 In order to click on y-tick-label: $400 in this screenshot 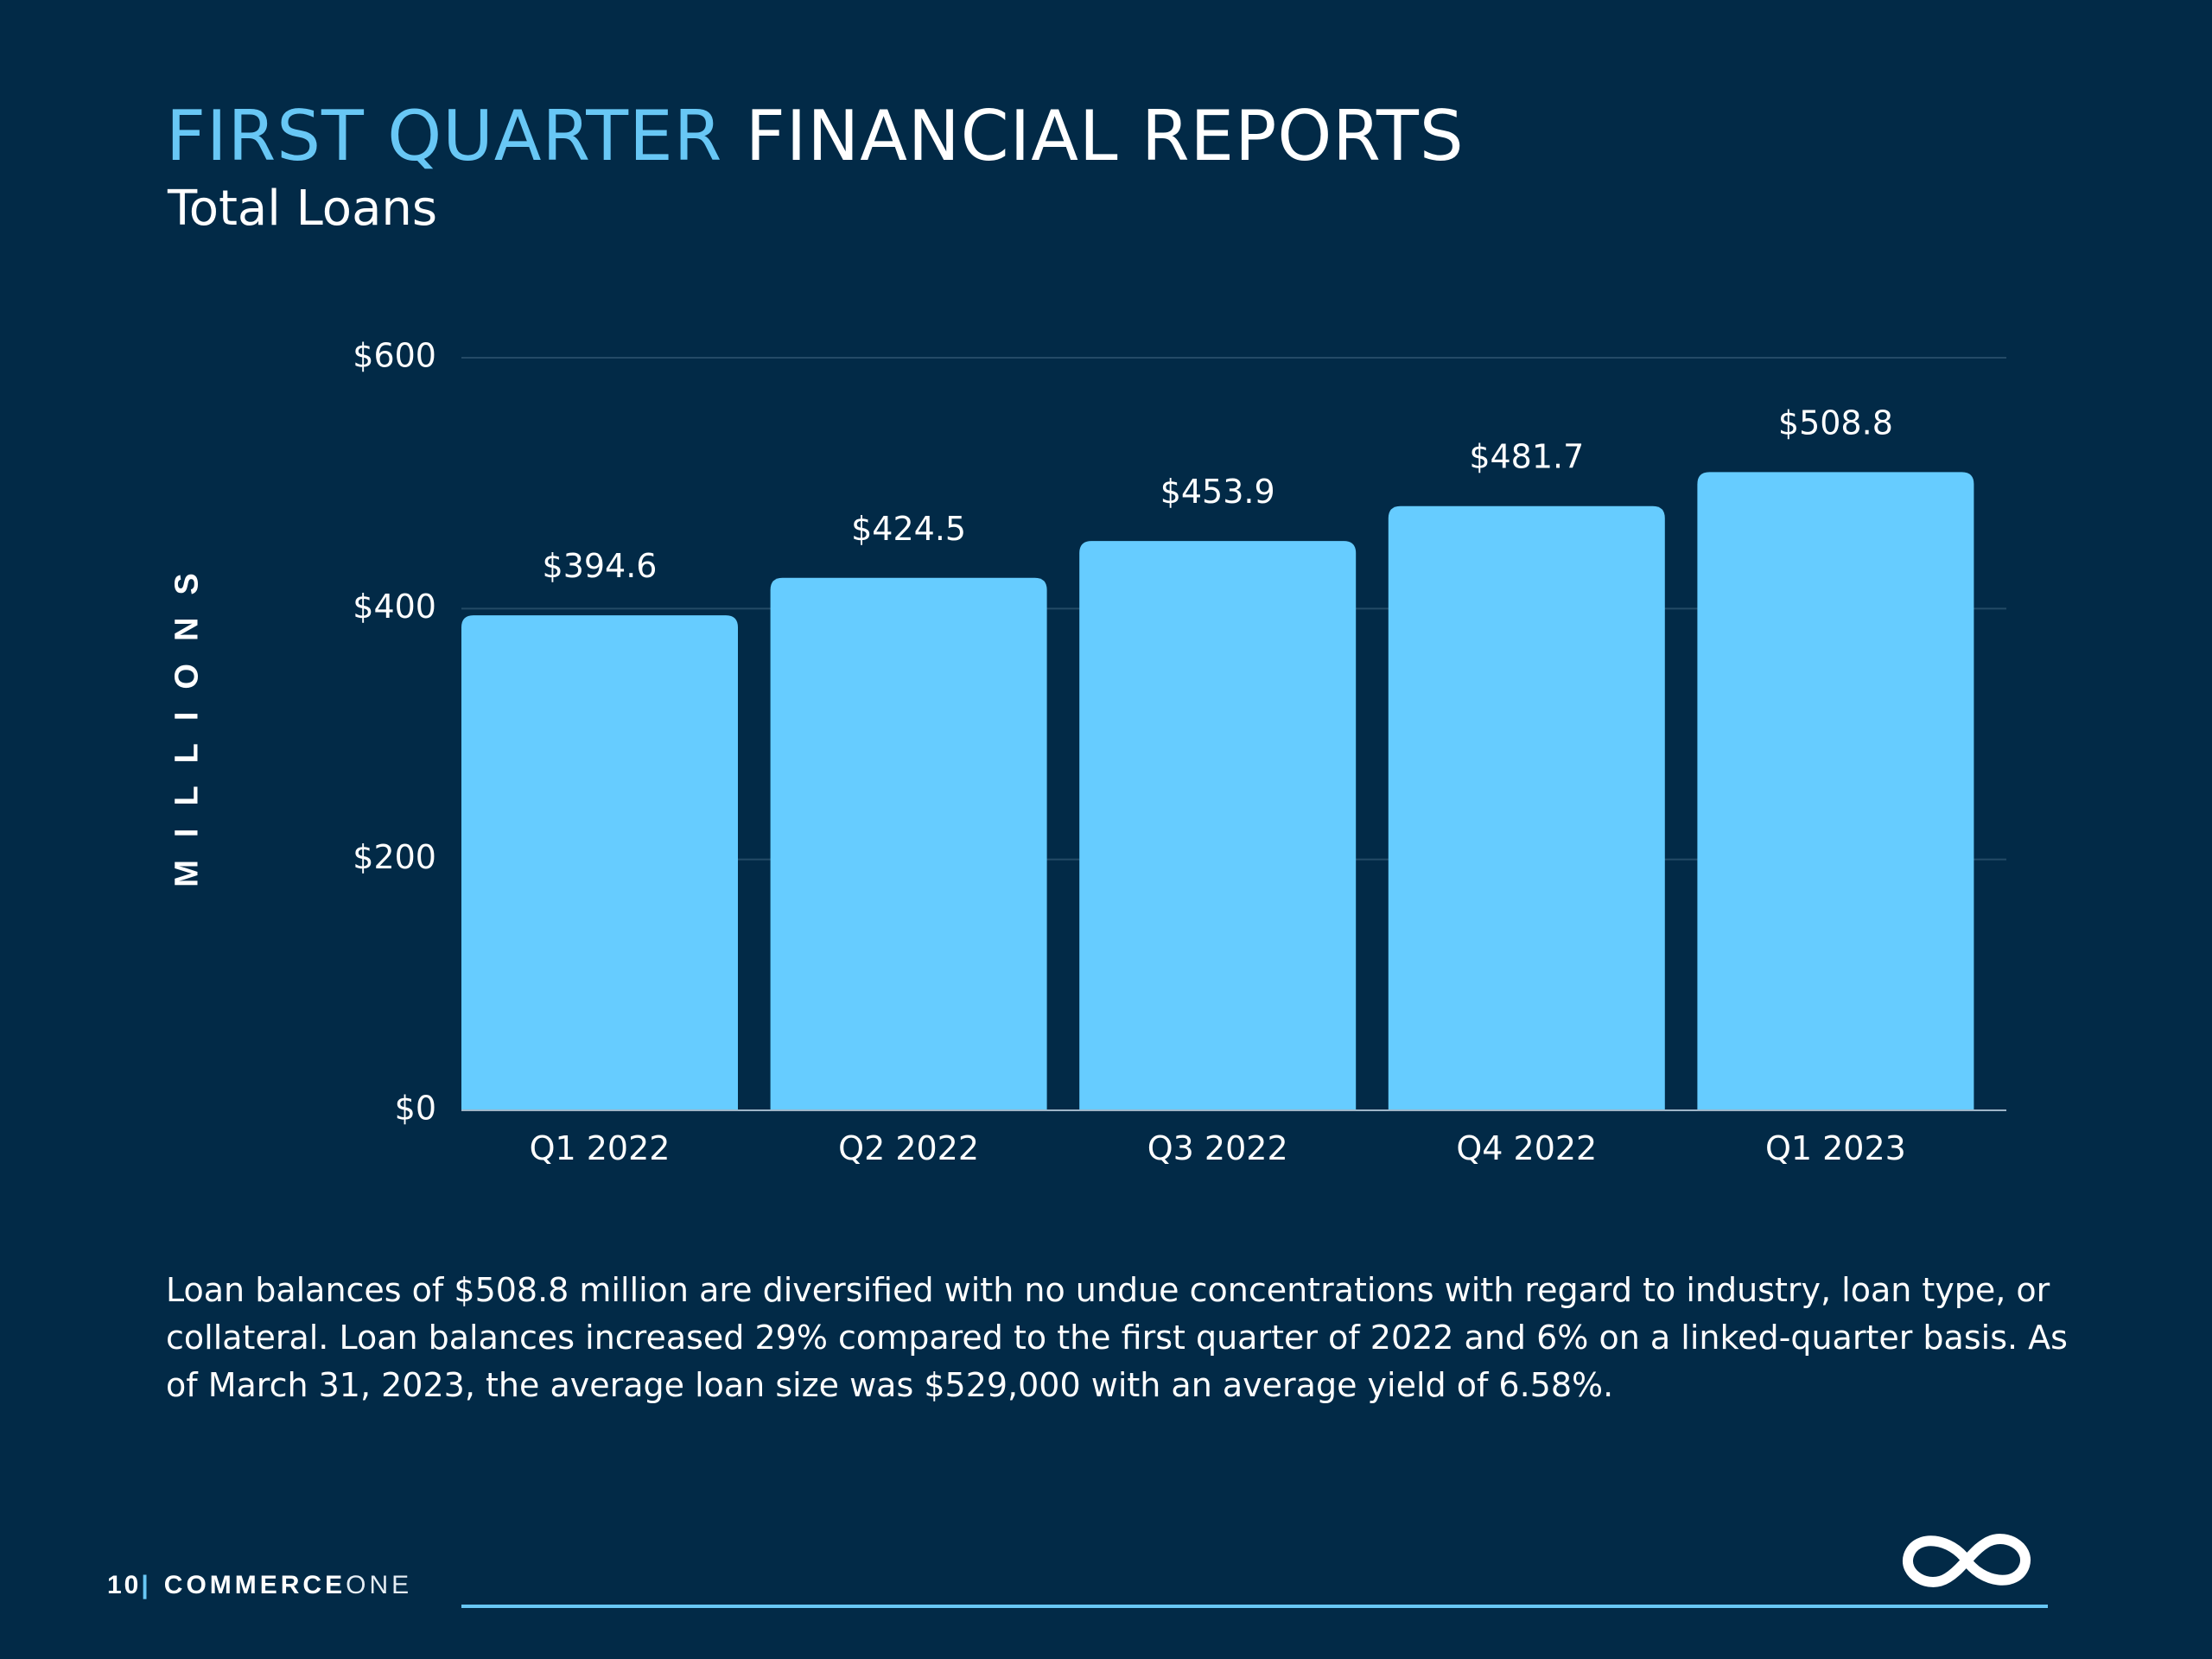, I will do `click(394, 607)`.